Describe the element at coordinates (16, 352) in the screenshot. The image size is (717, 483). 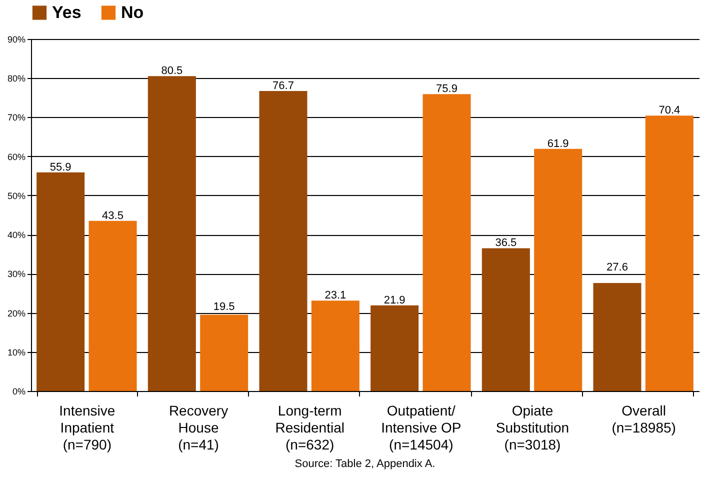
I see `y-tick-label: 10%` at that location.